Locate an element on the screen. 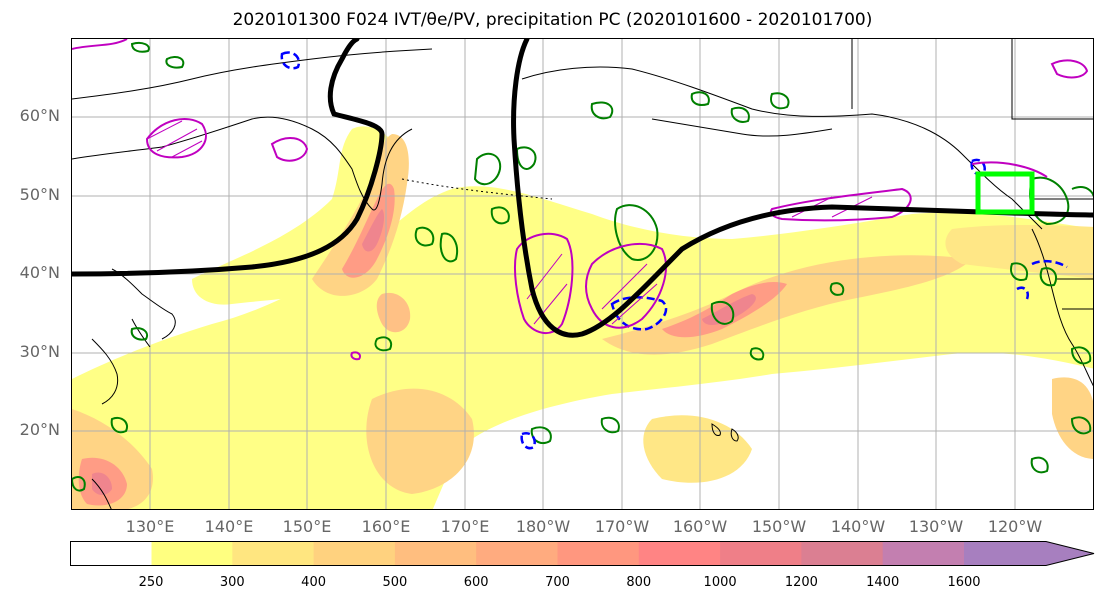  colorbar-tick-label: 1400 is located at coordinates (883, 582).